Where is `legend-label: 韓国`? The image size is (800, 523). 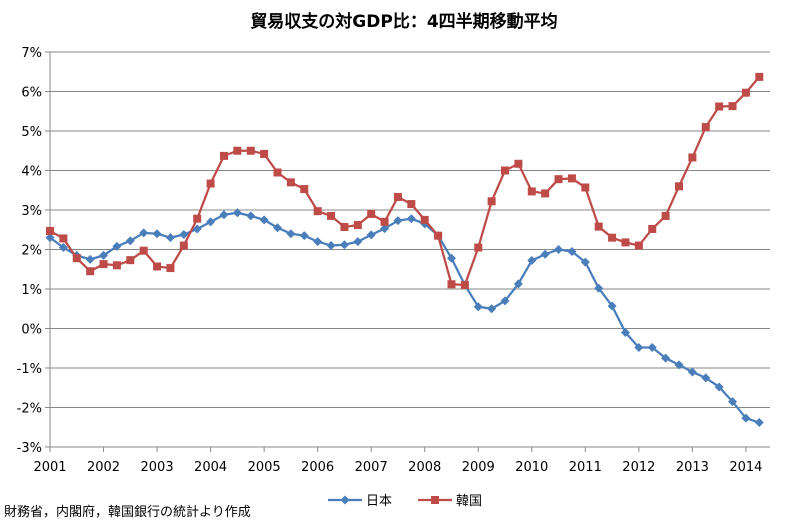
legend-label: 韓国 is located at coordinates (469, 501).